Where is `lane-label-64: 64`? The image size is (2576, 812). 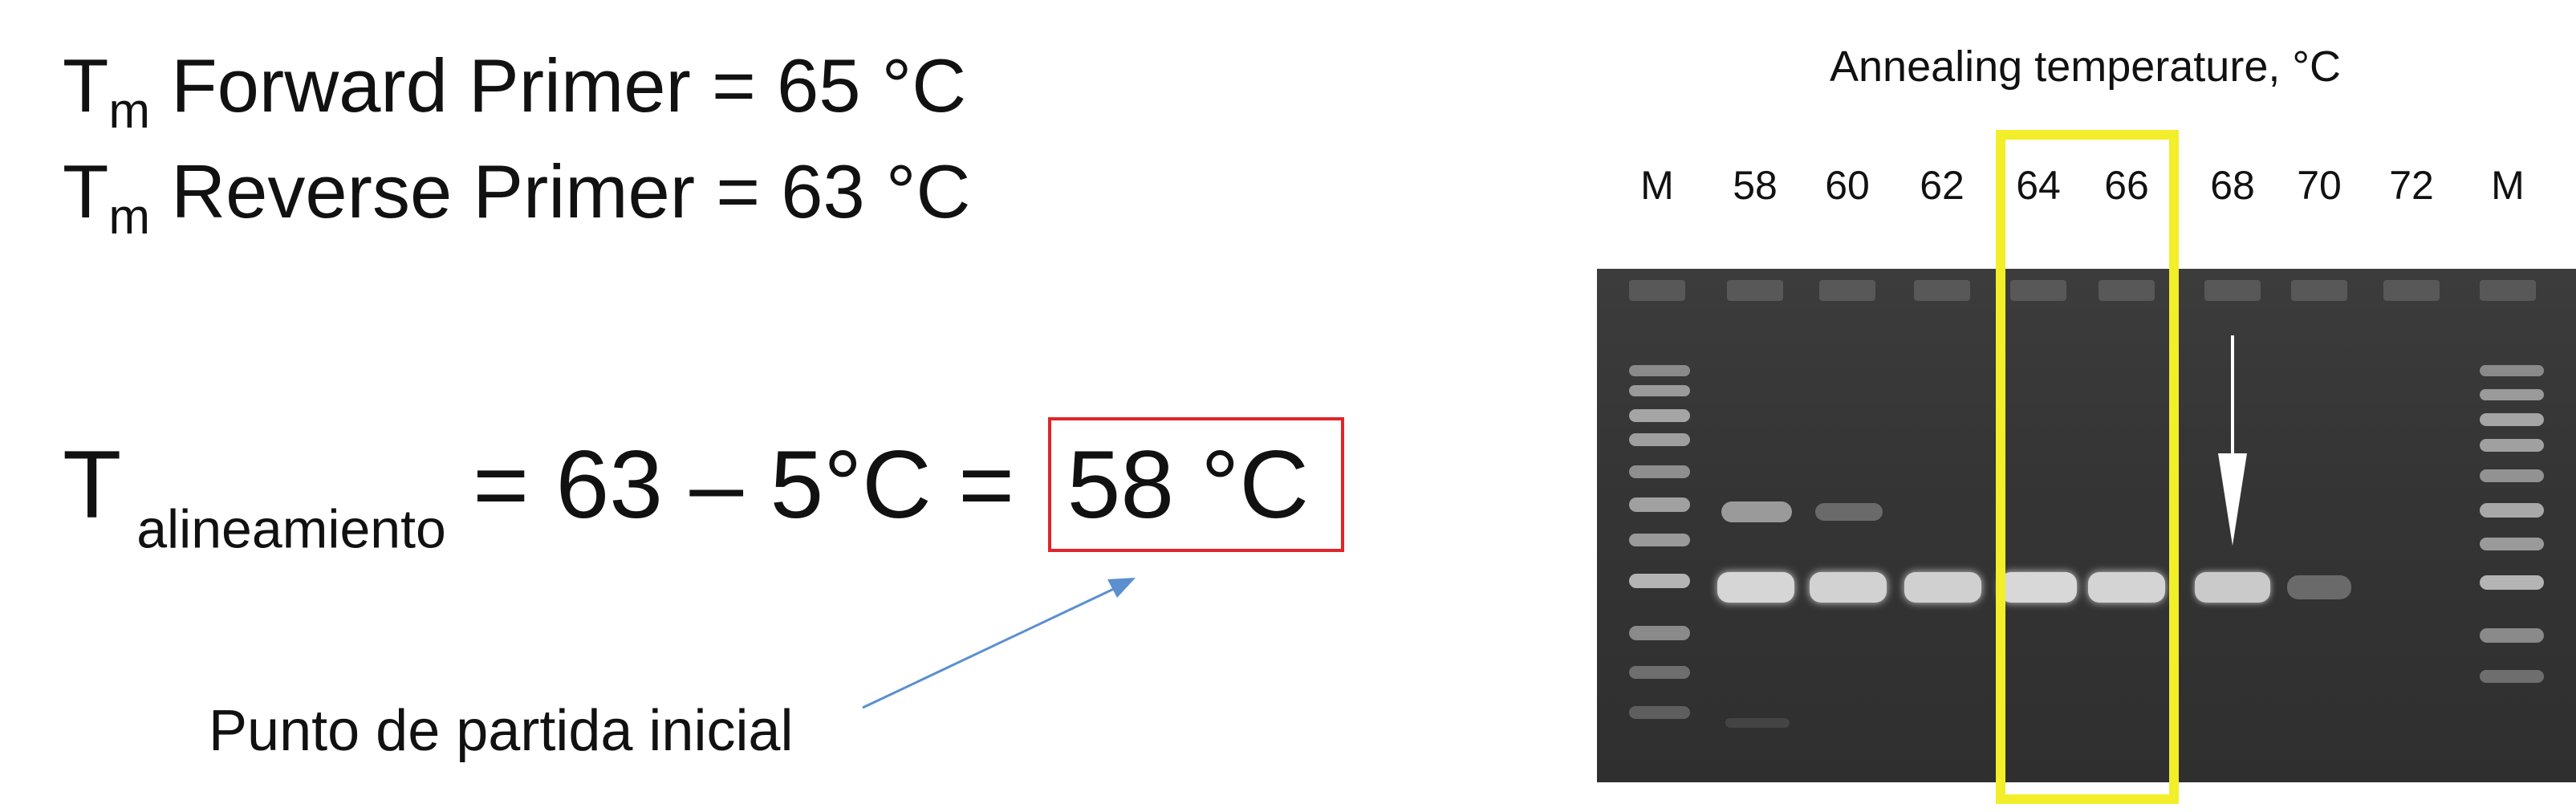
lane-label-64: 64 is located at coordinates (2038, 185).